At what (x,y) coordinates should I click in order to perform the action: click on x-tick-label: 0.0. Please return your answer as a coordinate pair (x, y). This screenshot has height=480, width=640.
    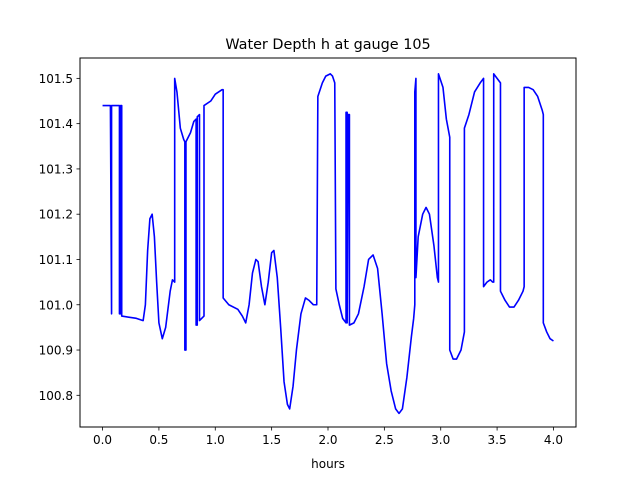
    Looking at the image, I should click on (102, 440).